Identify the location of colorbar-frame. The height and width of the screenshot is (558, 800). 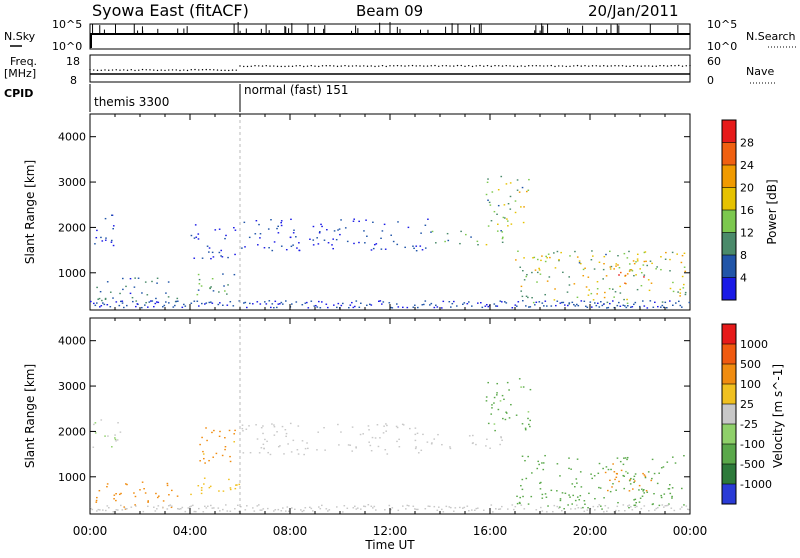
(729, 414).